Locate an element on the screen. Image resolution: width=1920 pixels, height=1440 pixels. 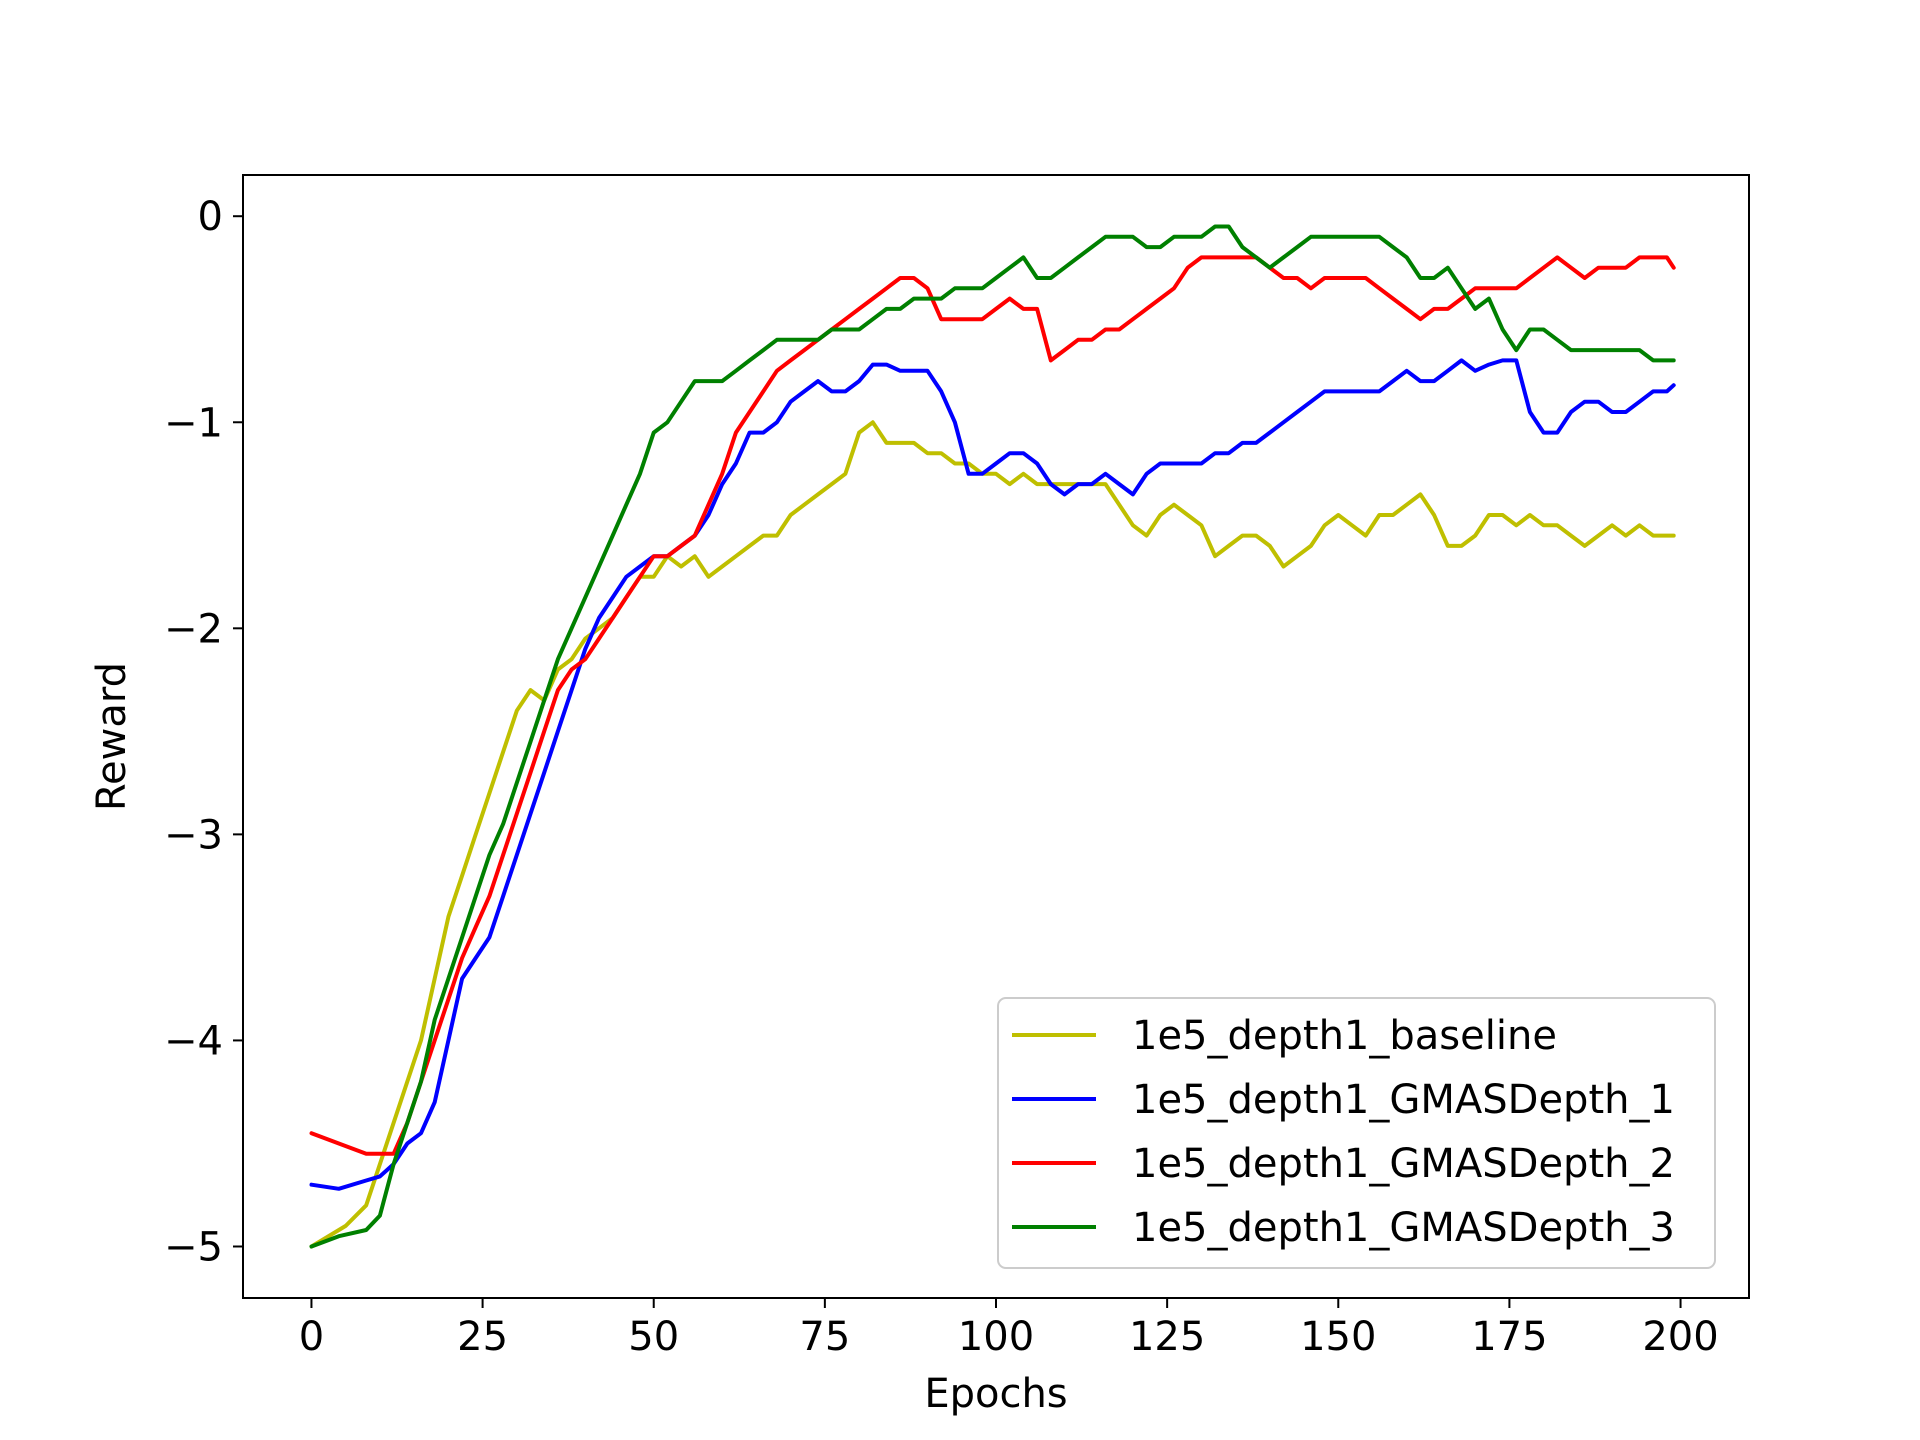
y-tick-label: −3 is located at coordinates (193, 835).